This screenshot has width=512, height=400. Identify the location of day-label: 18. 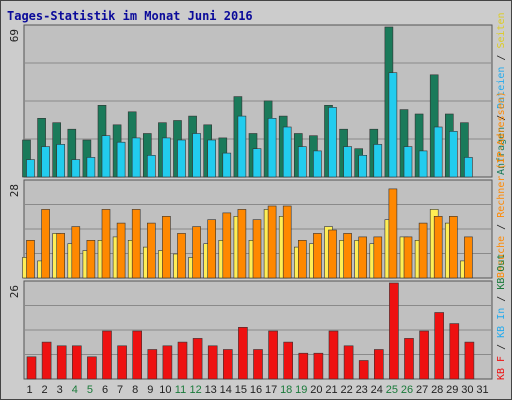
(286, 390).